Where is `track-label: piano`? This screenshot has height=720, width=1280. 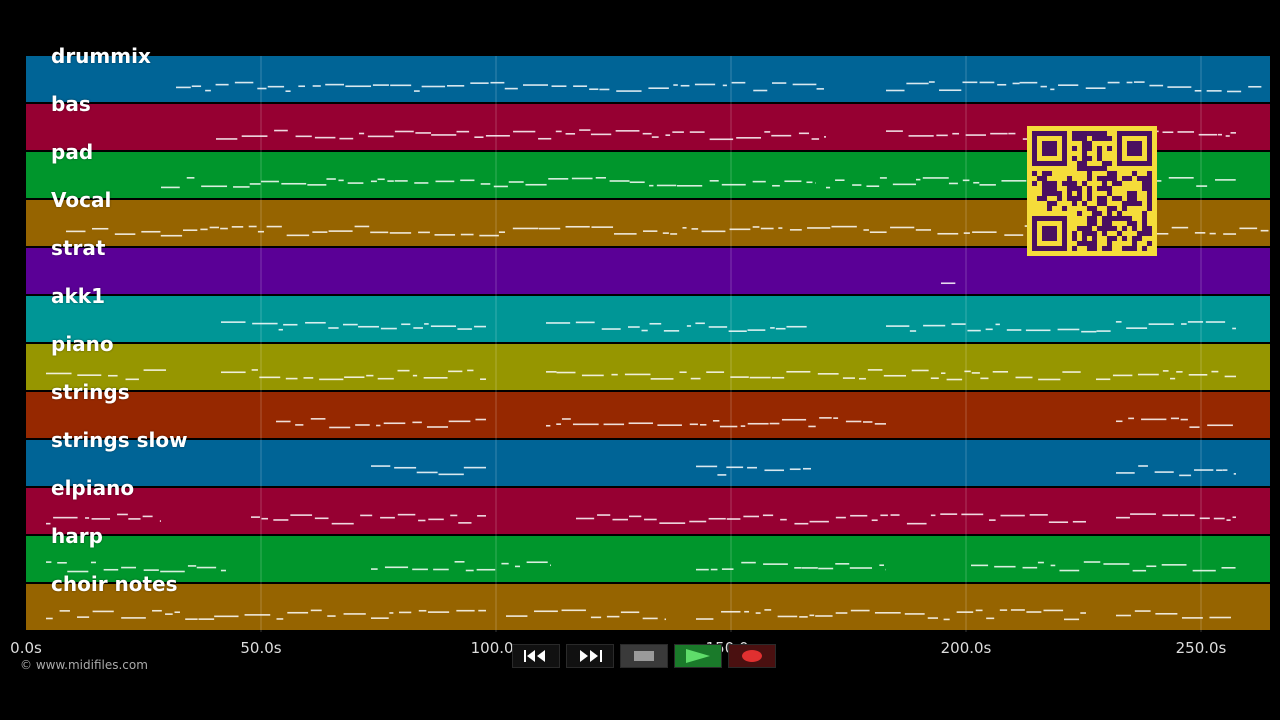
track-label: piano is located at coordinates (82, 344).